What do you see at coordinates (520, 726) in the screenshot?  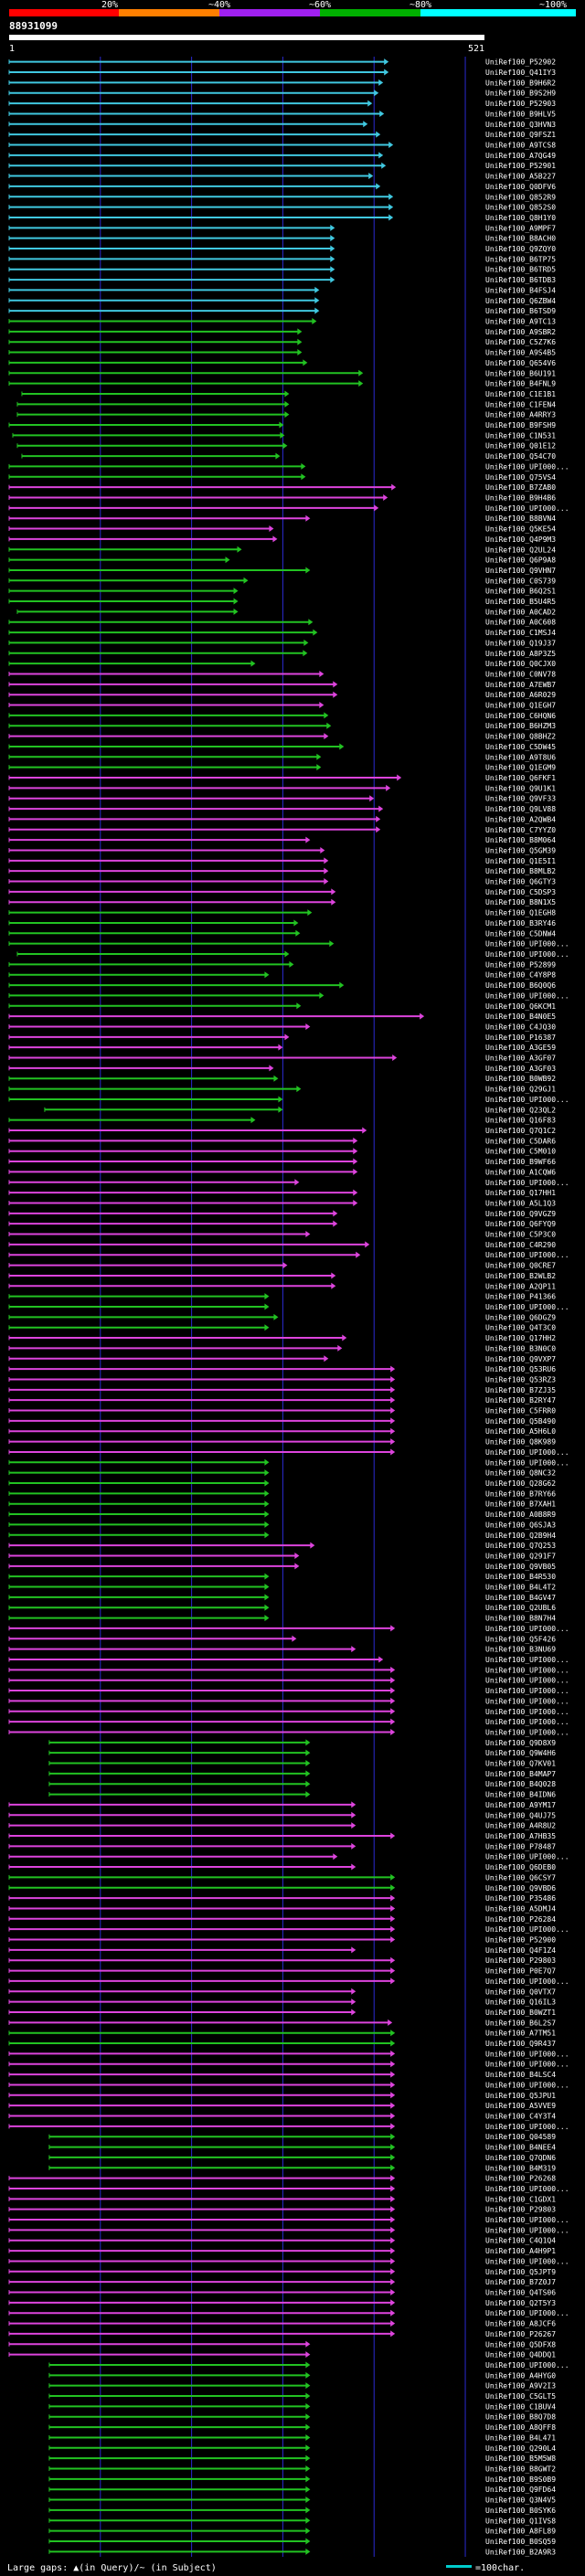 I see `hit-label: UniRef100_B6HZM3` at bounding box center [520, 726].